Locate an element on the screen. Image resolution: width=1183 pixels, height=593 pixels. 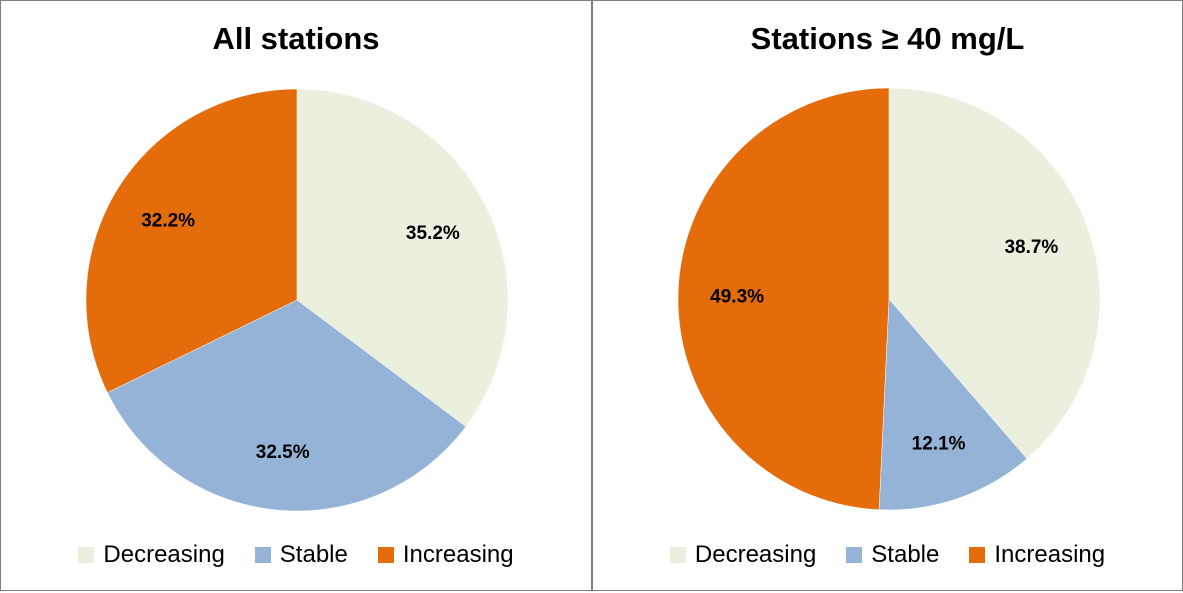
data-label-stable: 12.1% is located at coordinates (939, 444).